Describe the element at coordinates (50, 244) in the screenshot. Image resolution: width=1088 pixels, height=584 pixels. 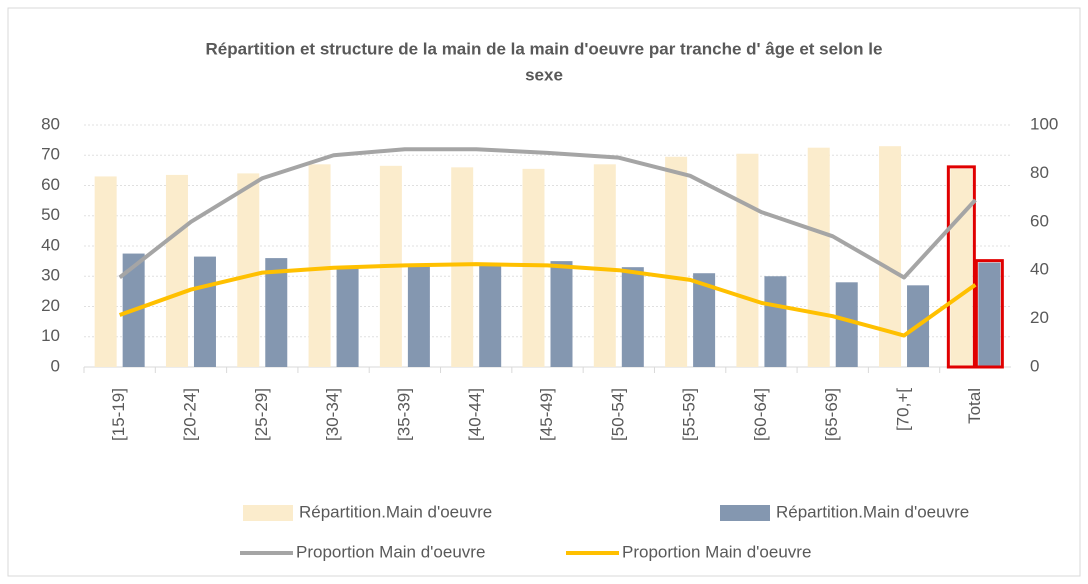
I see `y-tick-label: 40` at that location.